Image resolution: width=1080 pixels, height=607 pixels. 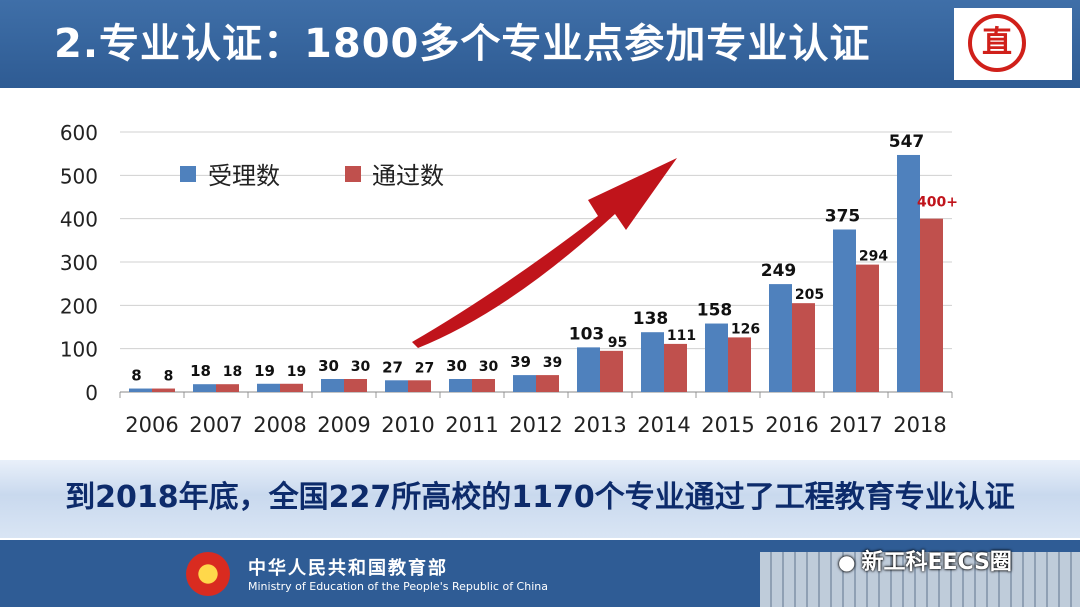 What do you see at coordinates (681, 336) in the screenshot?
I see `data-label-series2: 111` at bounding box center [681, 336].